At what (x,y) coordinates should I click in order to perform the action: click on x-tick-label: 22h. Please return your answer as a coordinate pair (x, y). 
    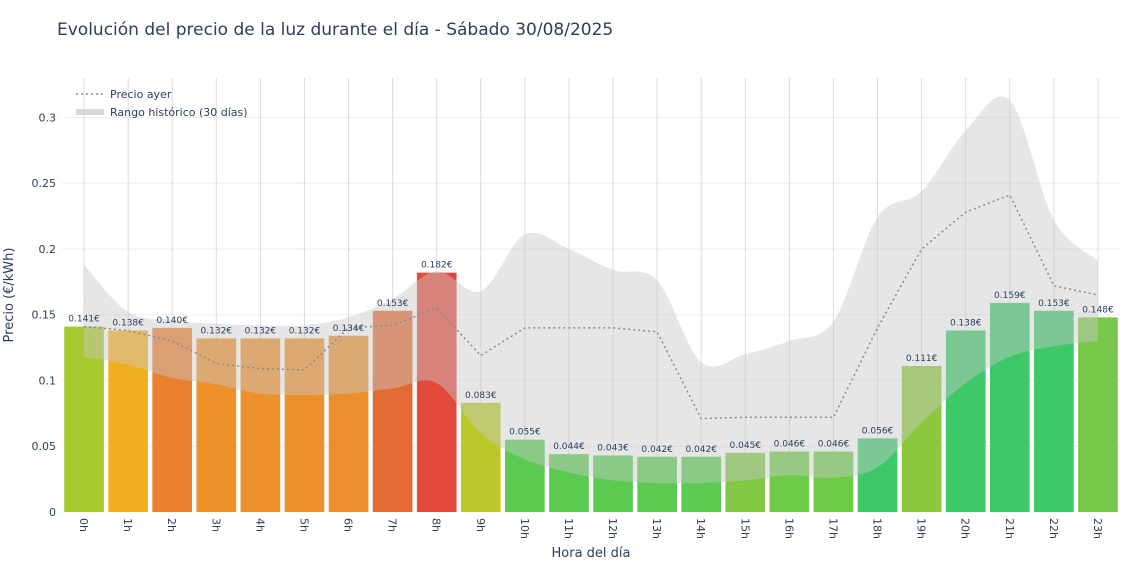
    Looking at the image, I should click on (1053, 528).